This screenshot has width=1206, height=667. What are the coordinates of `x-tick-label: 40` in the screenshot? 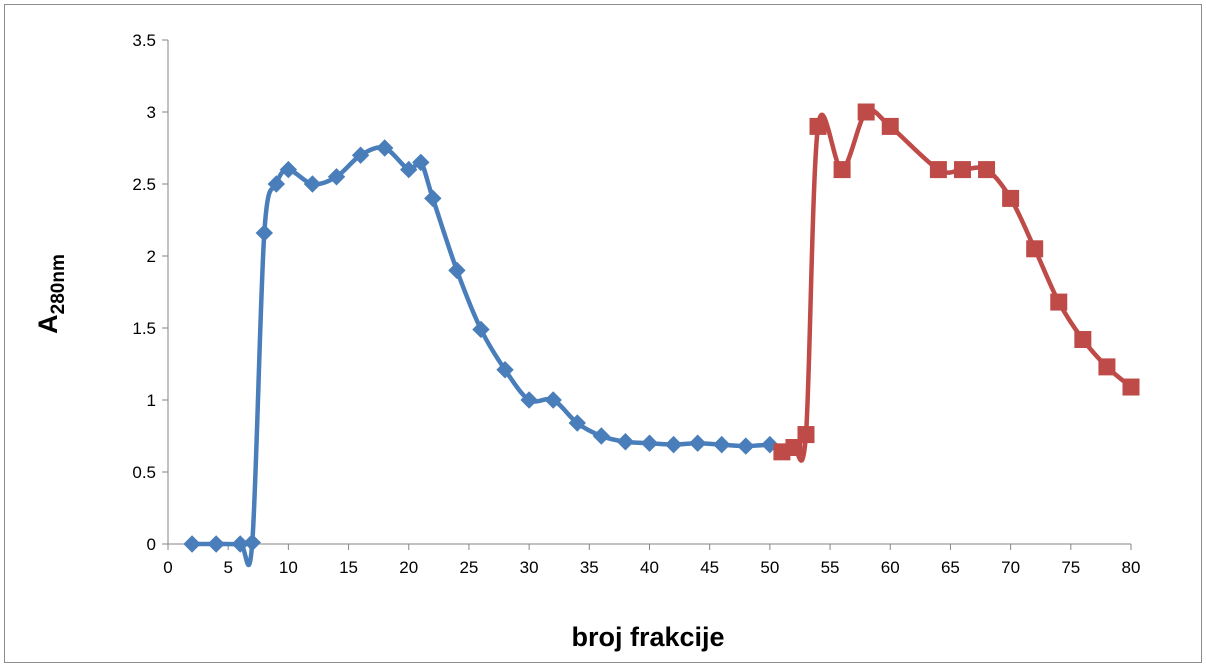 It's located at (649, 567).